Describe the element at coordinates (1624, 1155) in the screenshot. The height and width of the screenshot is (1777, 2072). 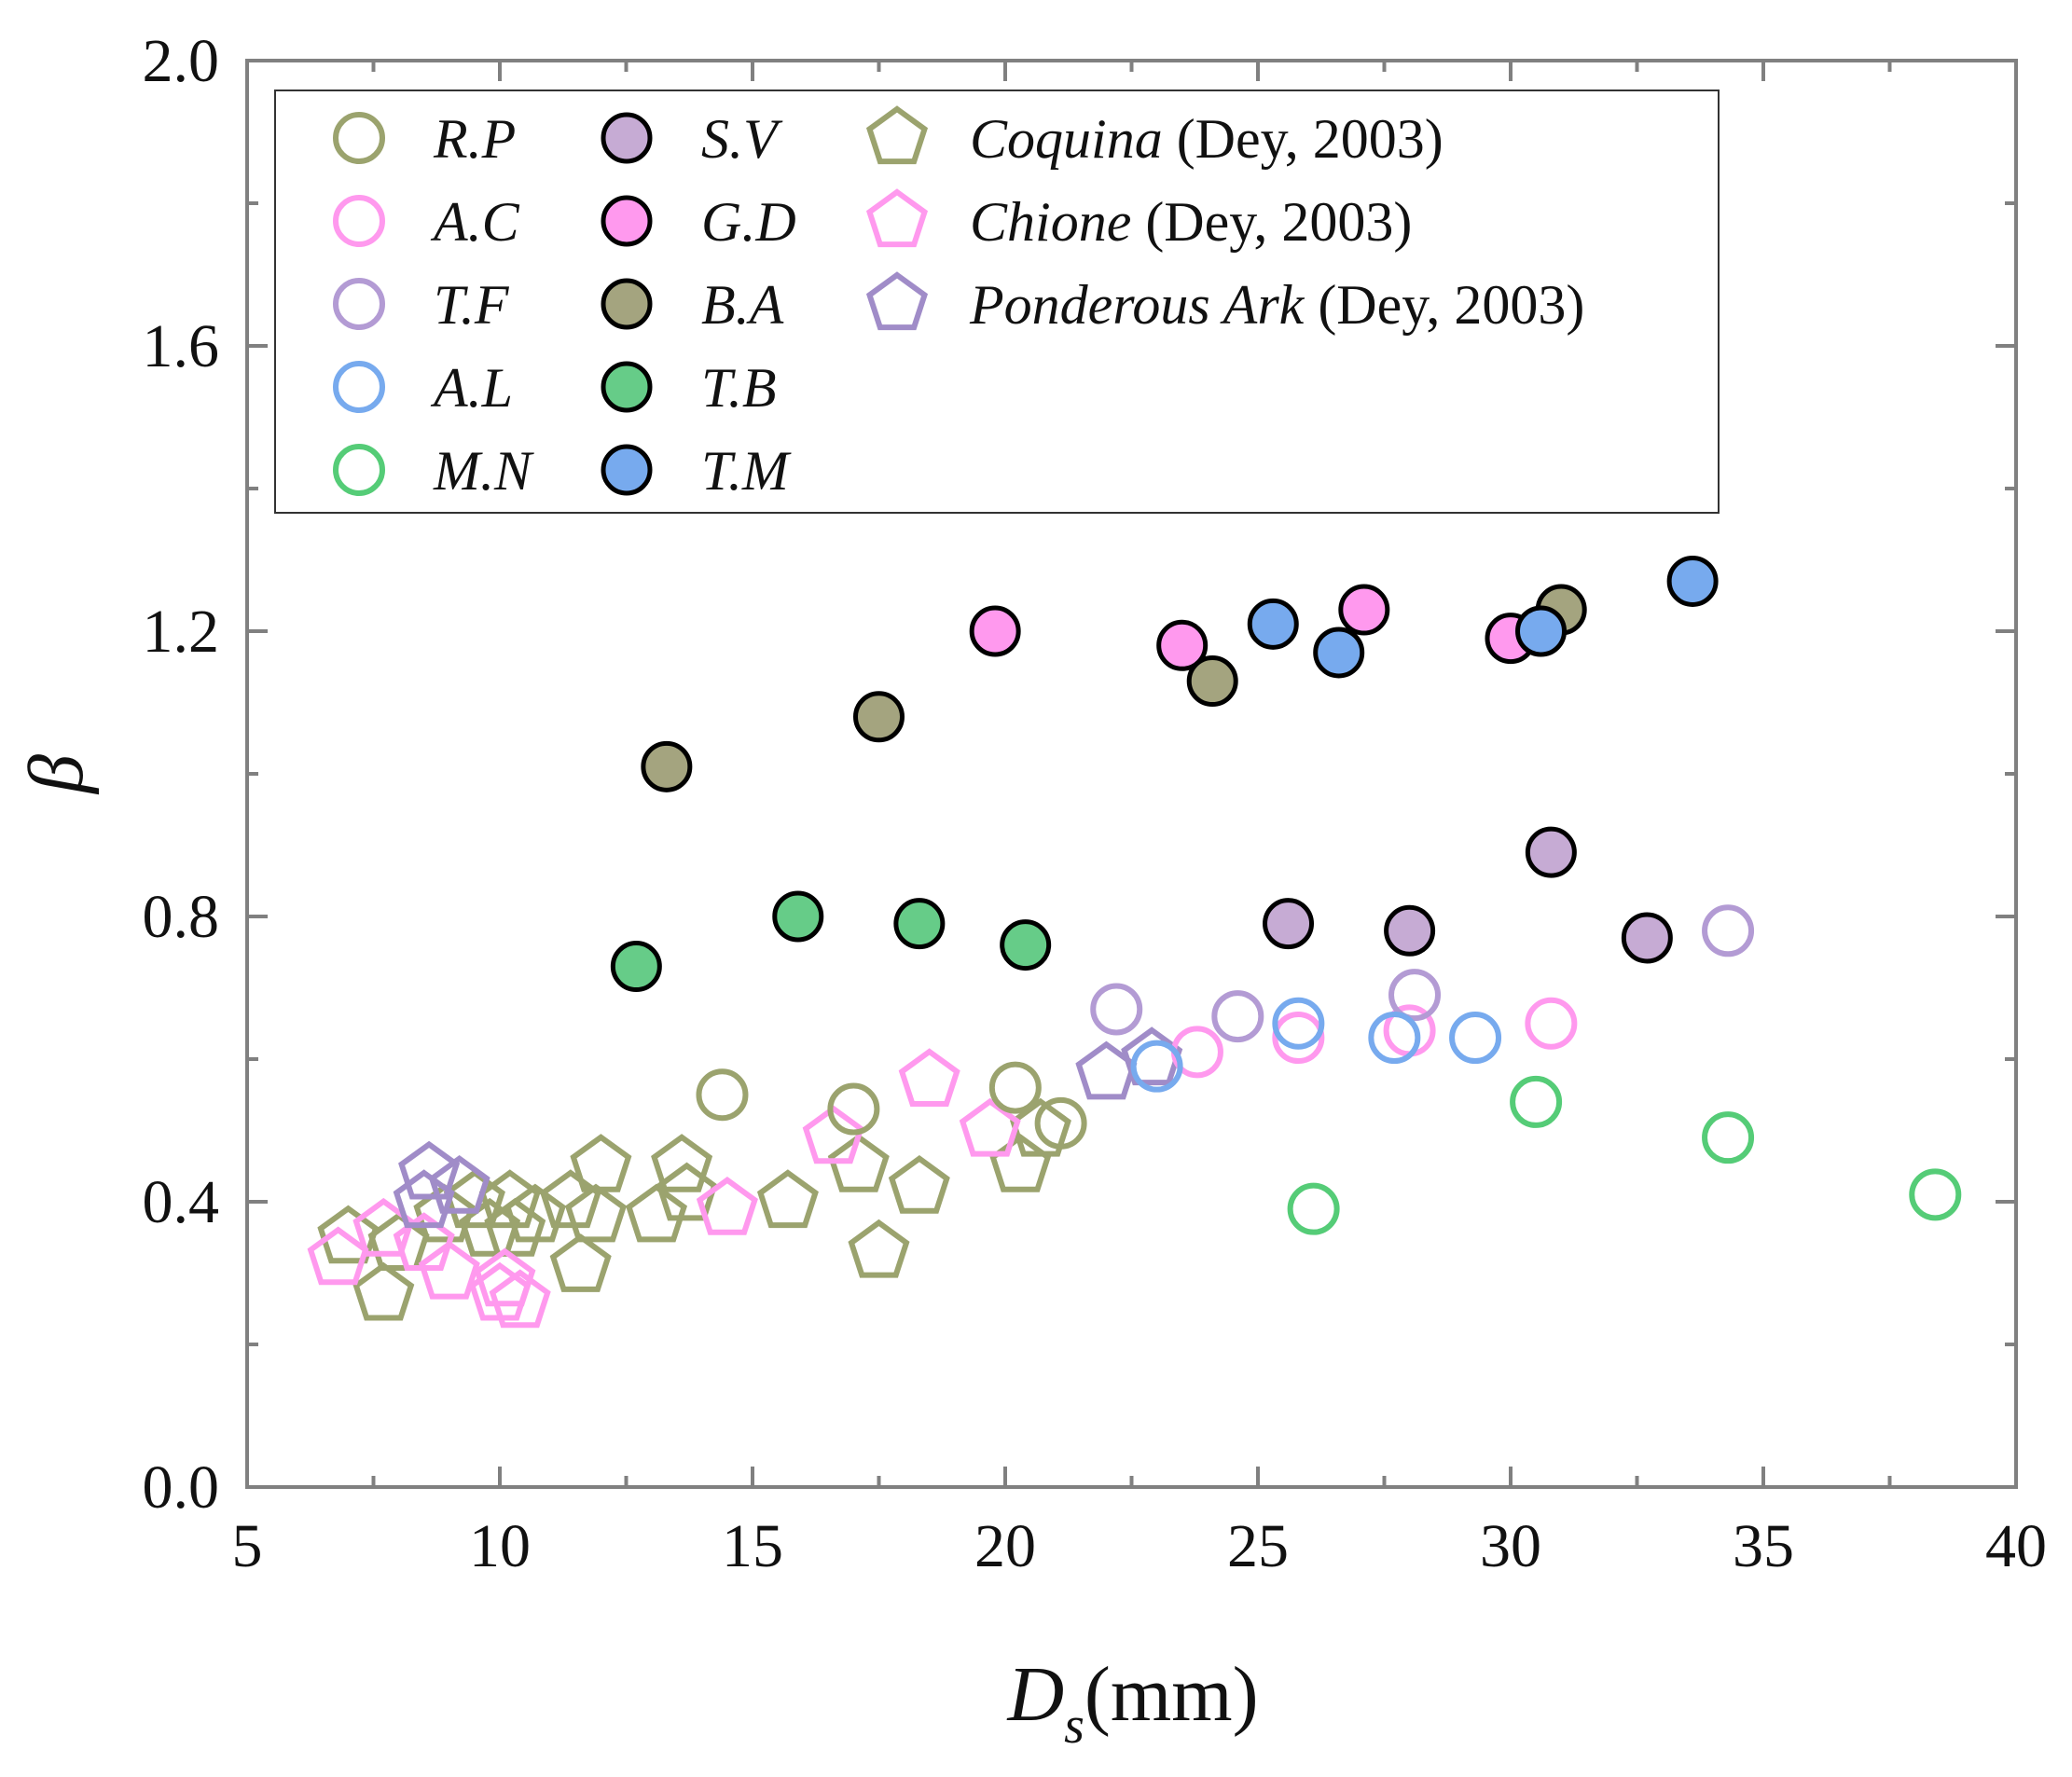
I see `series-m-n` at that location.